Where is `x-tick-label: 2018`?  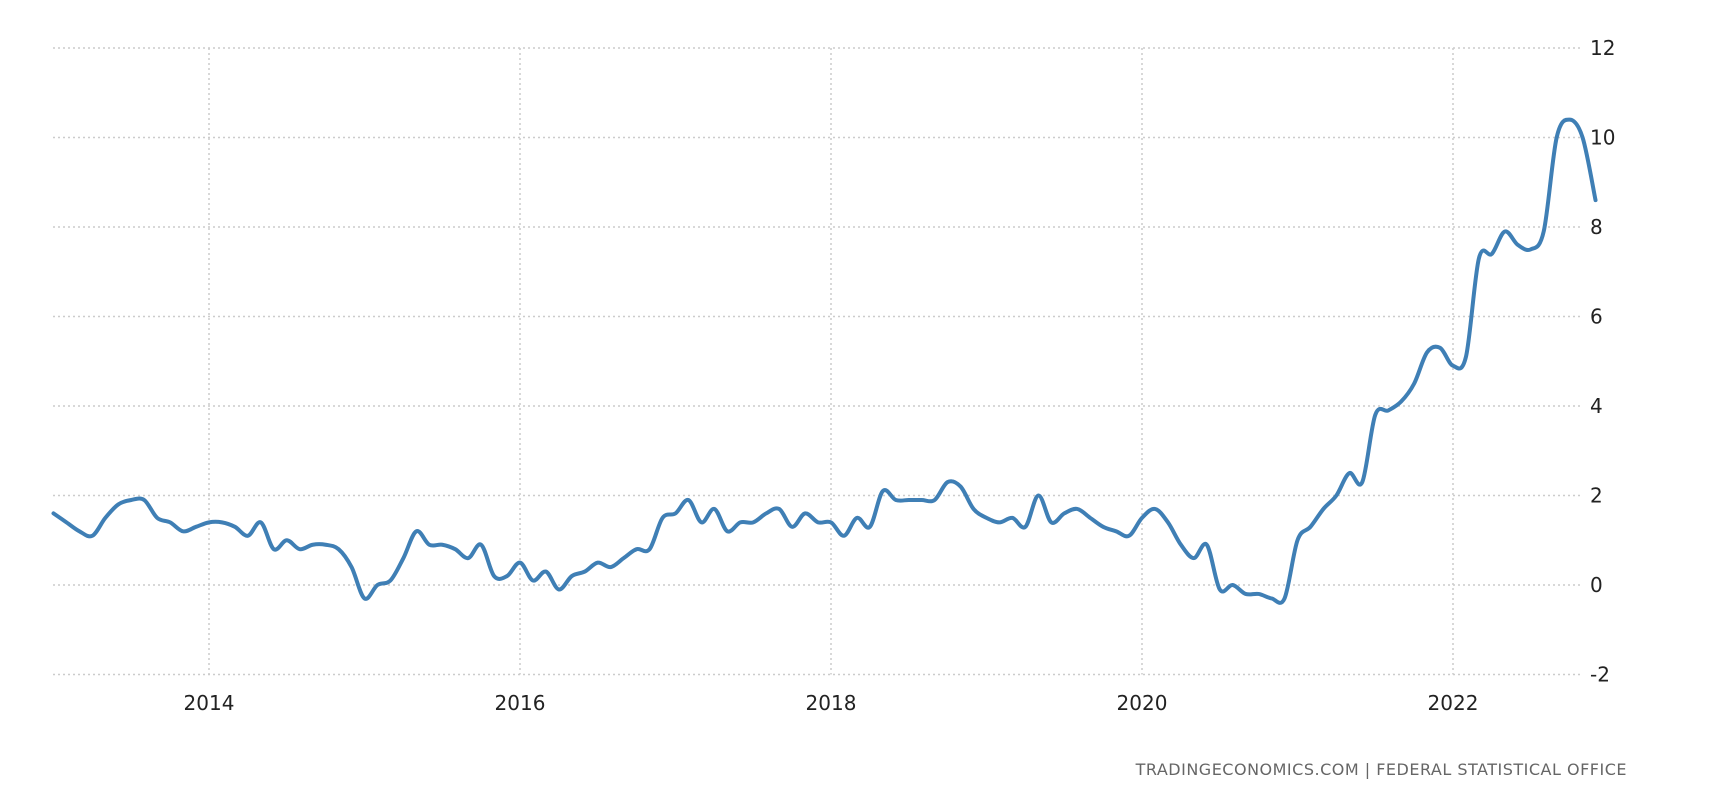
x-tick-label: 2018 is located at coordinates (831, 703).